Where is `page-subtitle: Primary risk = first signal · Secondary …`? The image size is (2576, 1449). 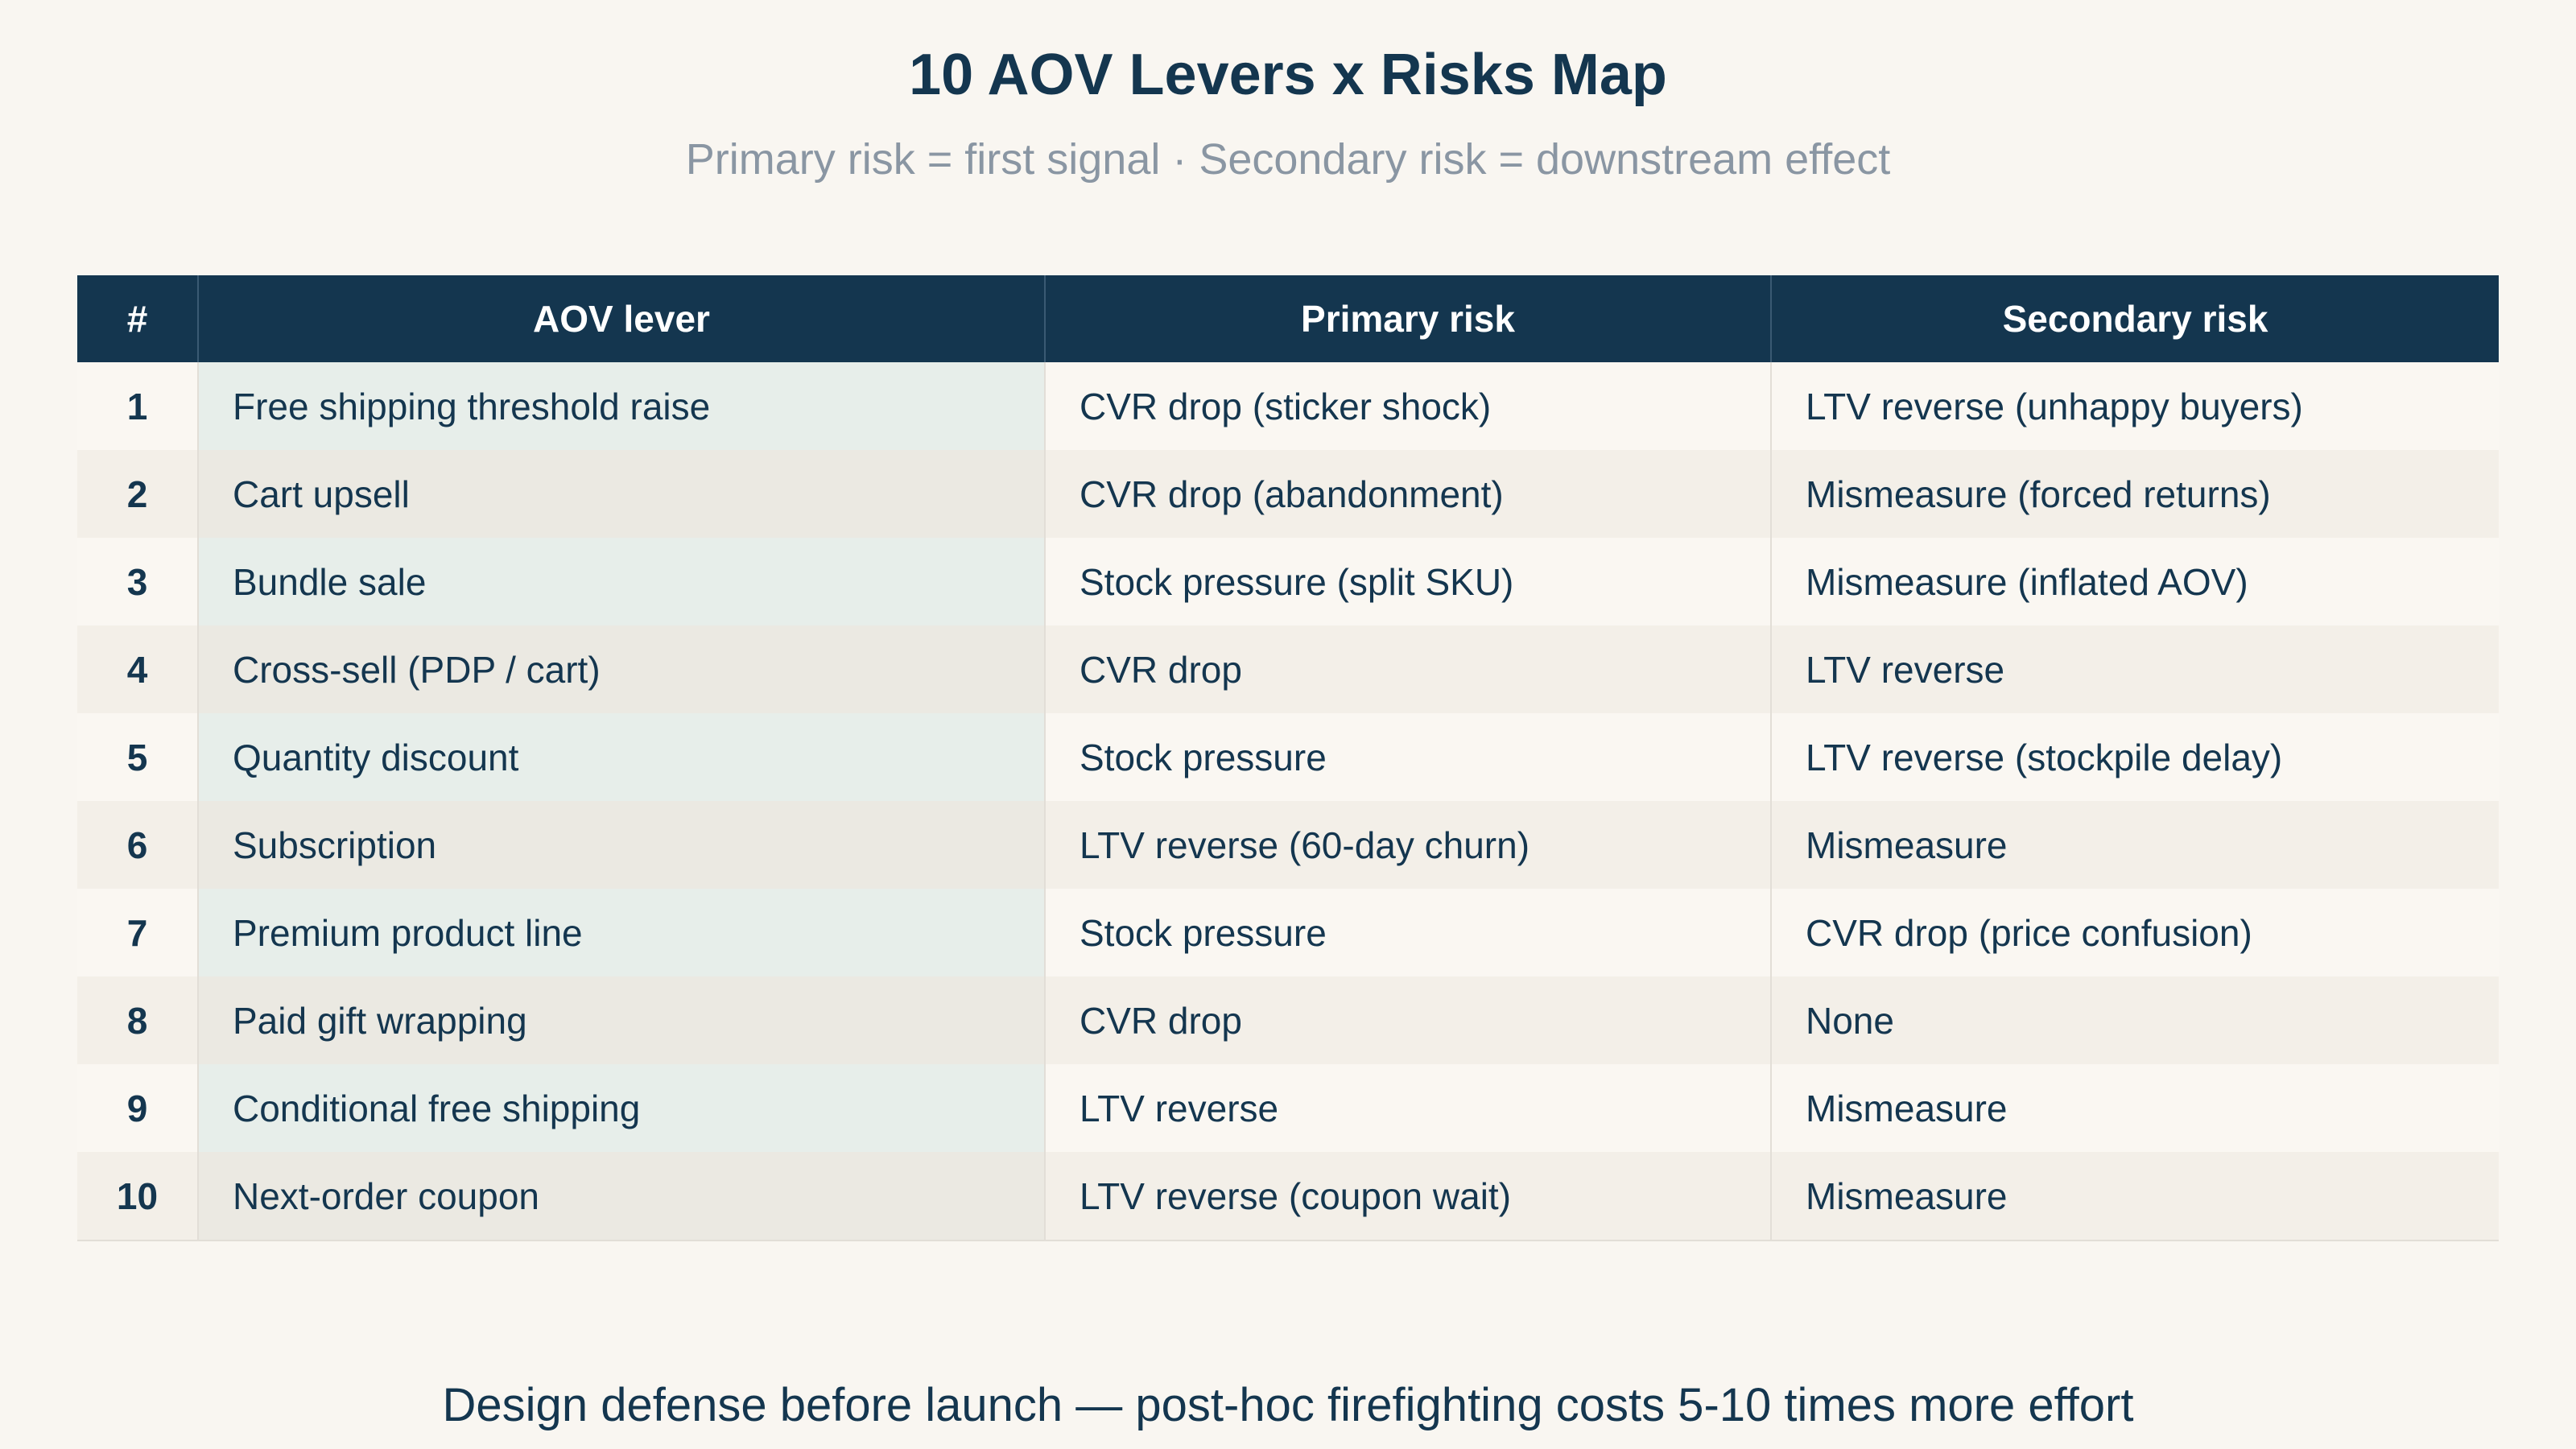
page-subtitle: Primary risk = first signal · Secondary … is located at coordinates (1288, 159).